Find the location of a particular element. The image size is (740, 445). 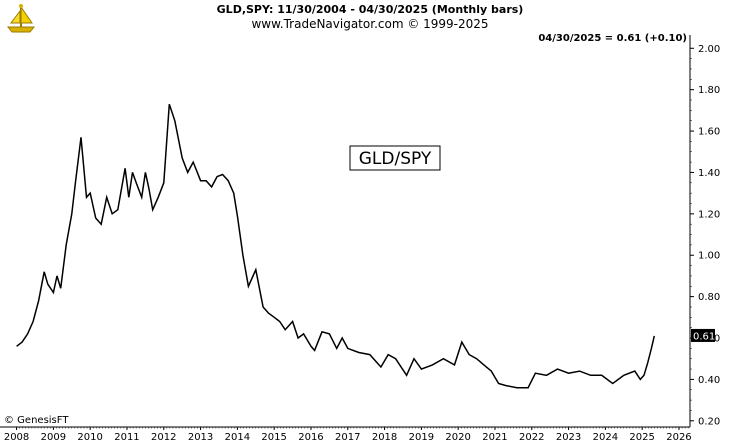

x-tick-label: 2015 is located at coordinates (273, 437).